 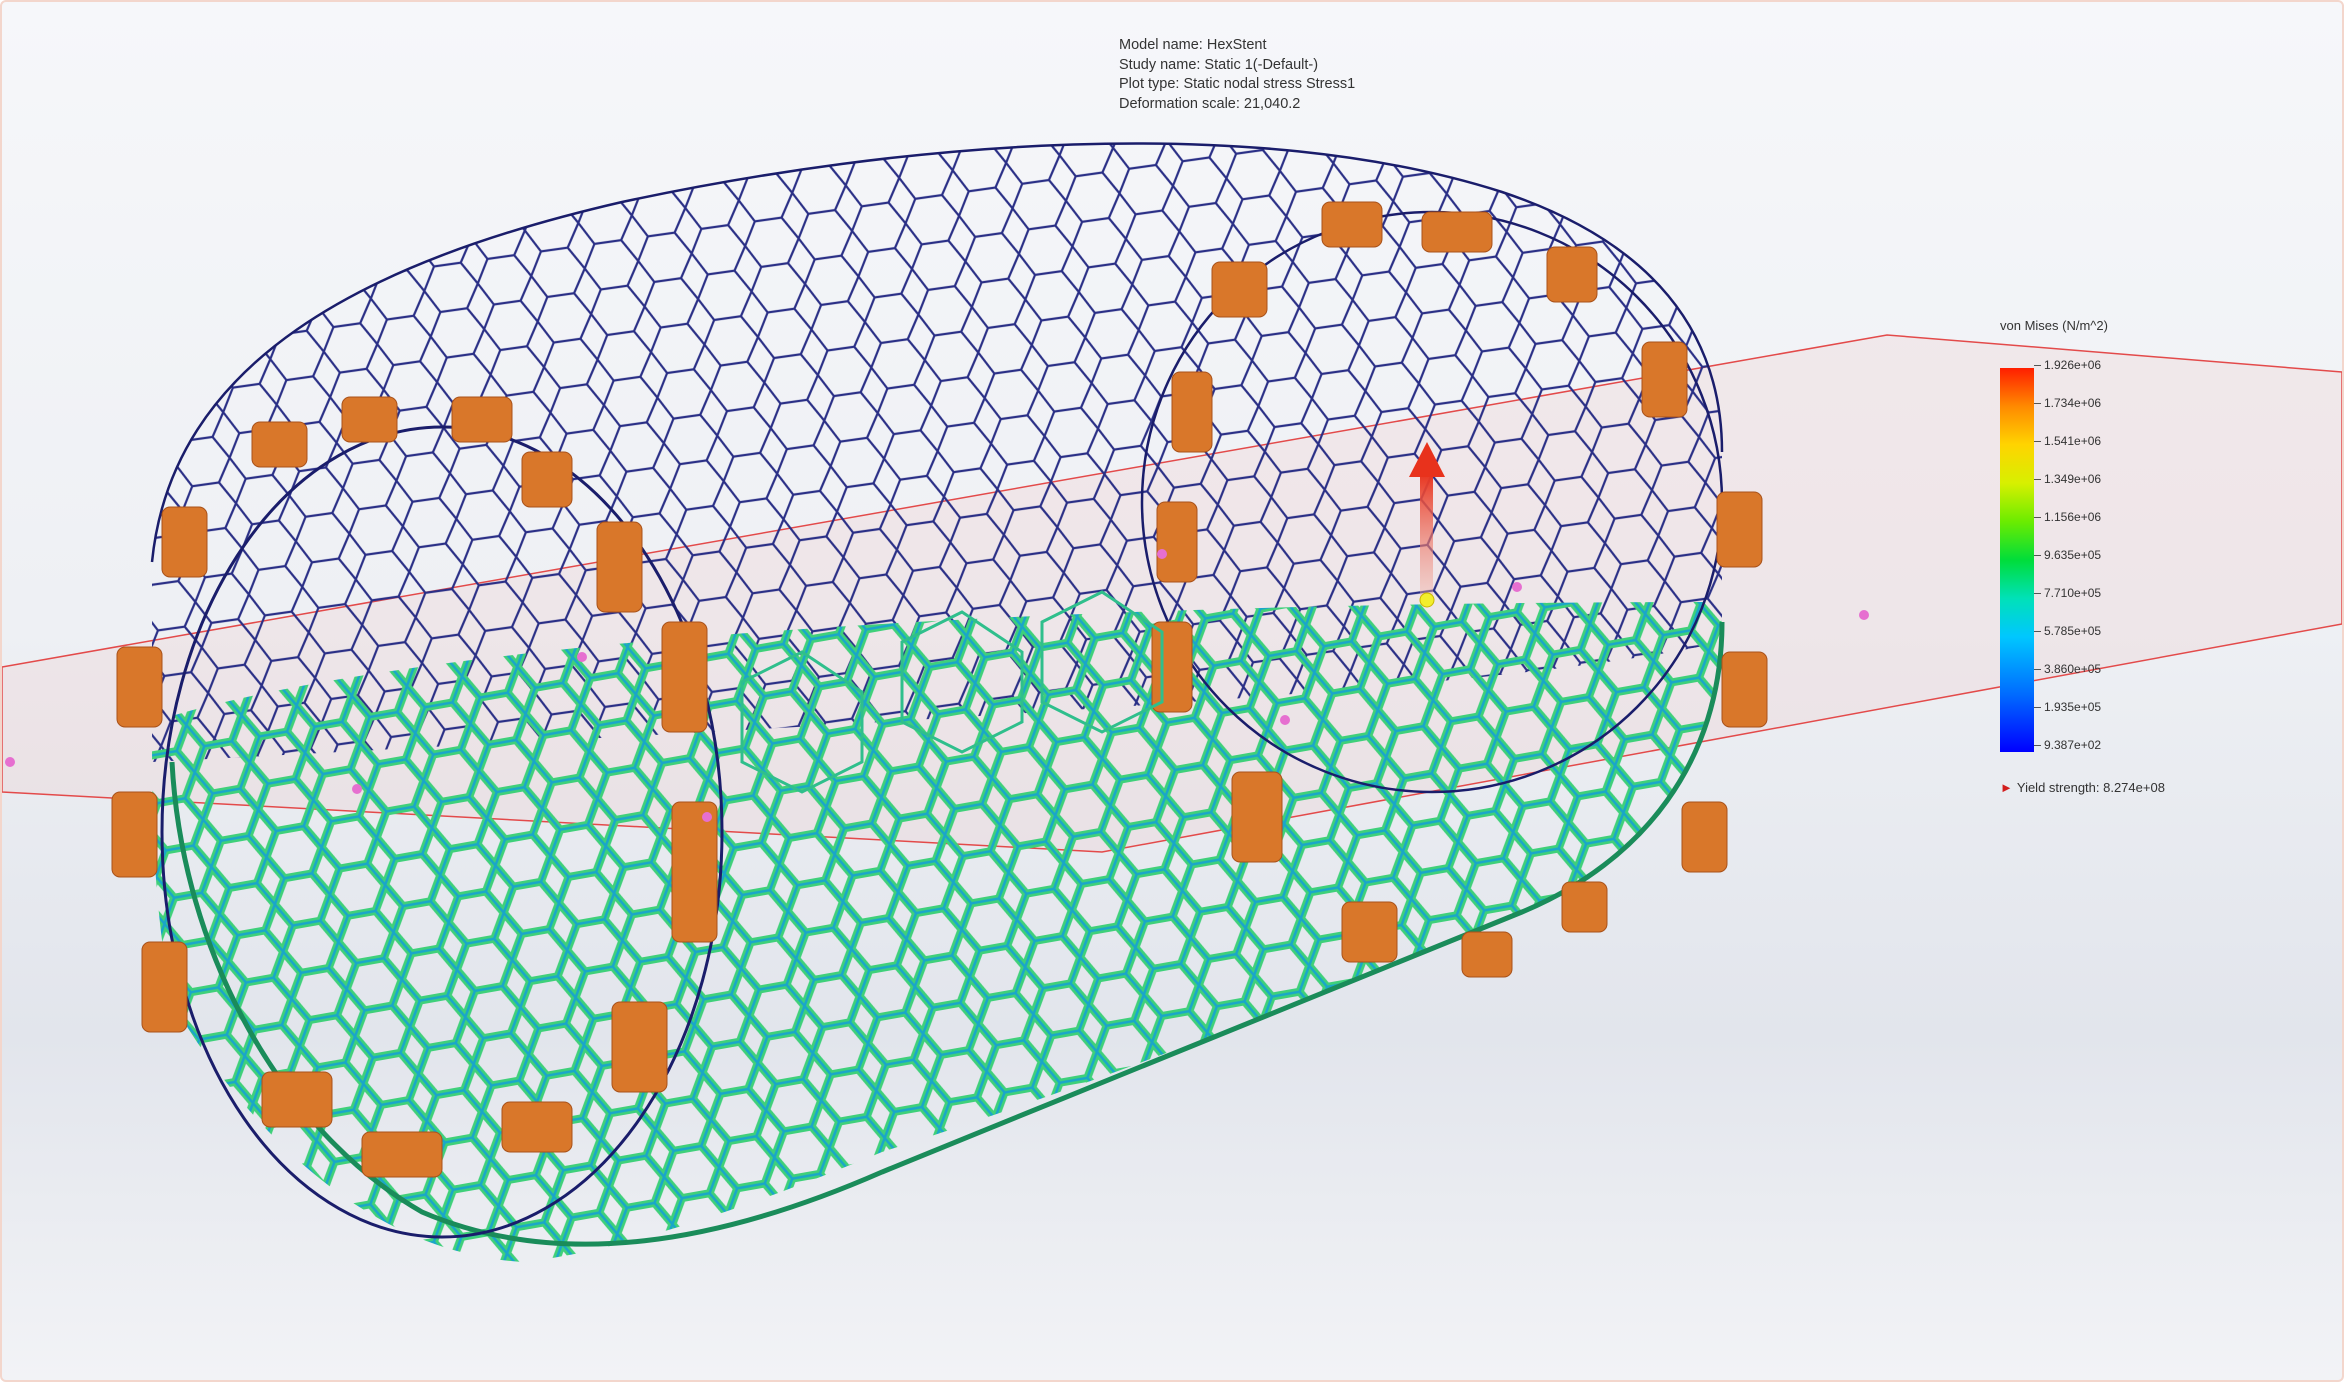 What do you see at coordinates (2067, 593) in the screenshot?
I see `legend-tick: 7.710e+05` at bounding box center [2067, 593].